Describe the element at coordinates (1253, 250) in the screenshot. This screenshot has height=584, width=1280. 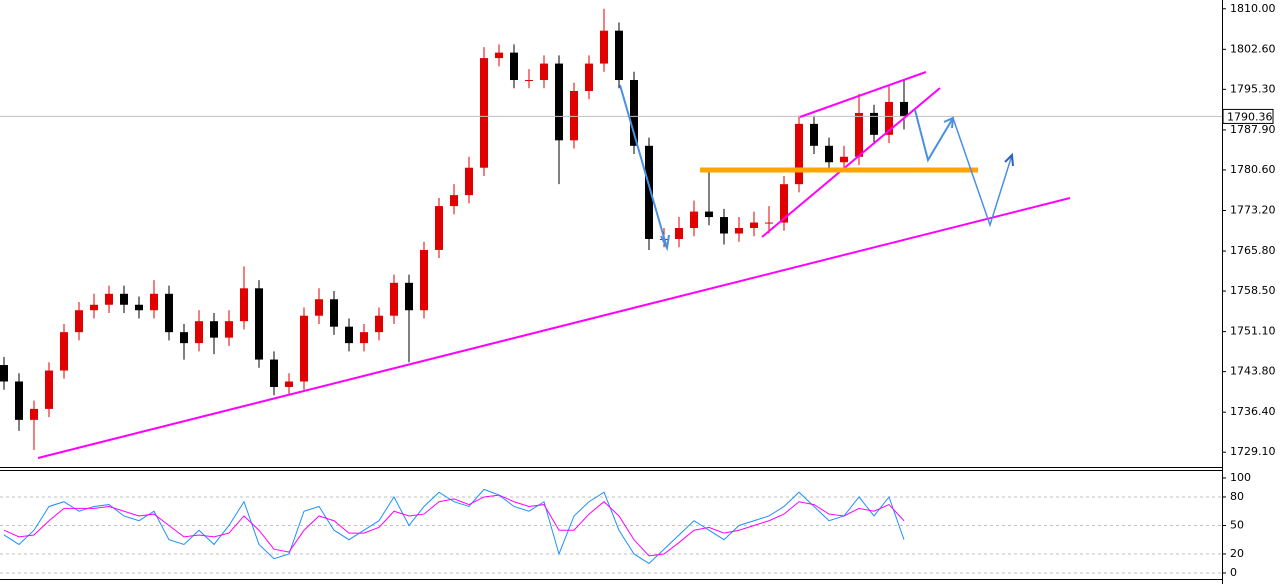
I see `y-tick-label: 1765.80` at that location.